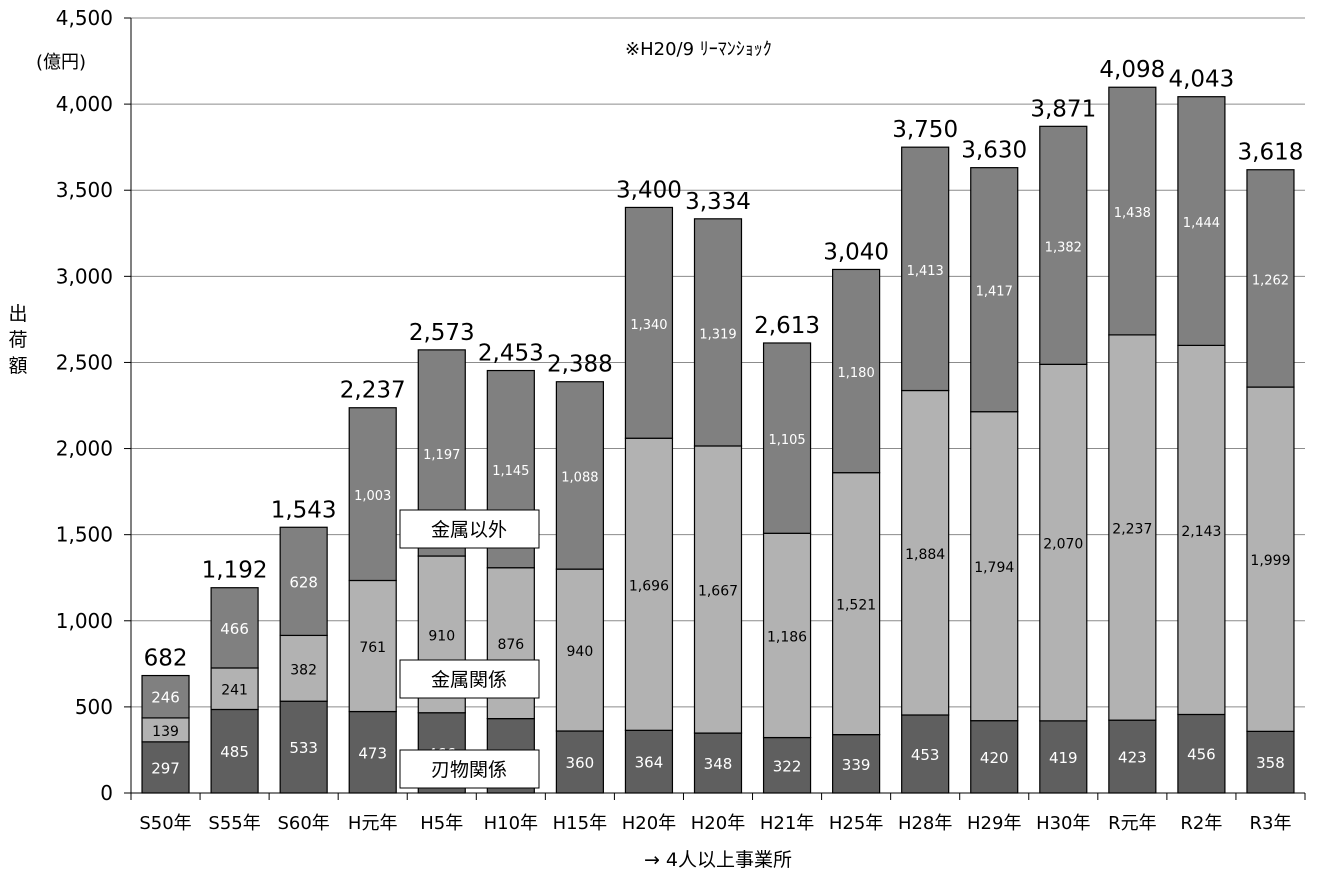 The width and height of the screenshot is (1322, 877). What do you see at coordinates (441, 455) in the screenshot?
I see `segment-label: 1,197` at bounding box center [441, 455].